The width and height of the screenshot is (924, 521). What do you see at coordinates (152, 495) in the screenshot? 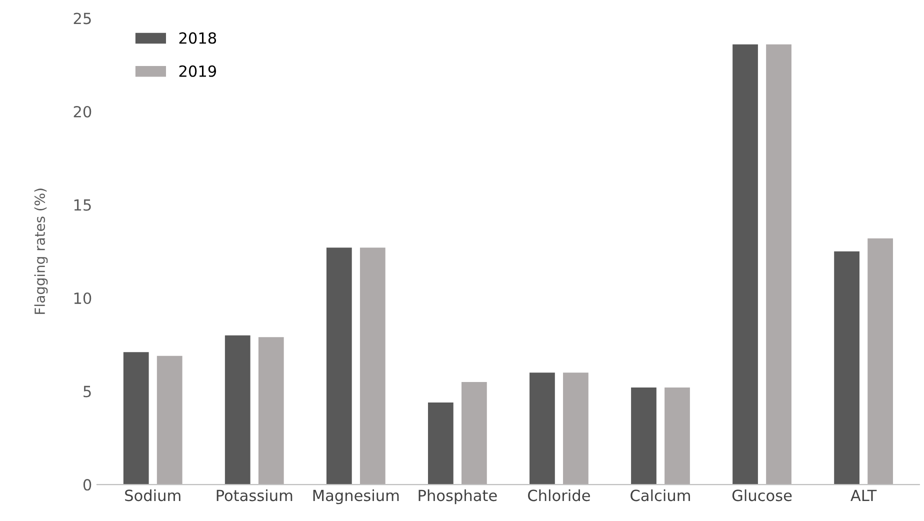
I see `x-tick-label: Sodium` at bounding box center [152, 495].